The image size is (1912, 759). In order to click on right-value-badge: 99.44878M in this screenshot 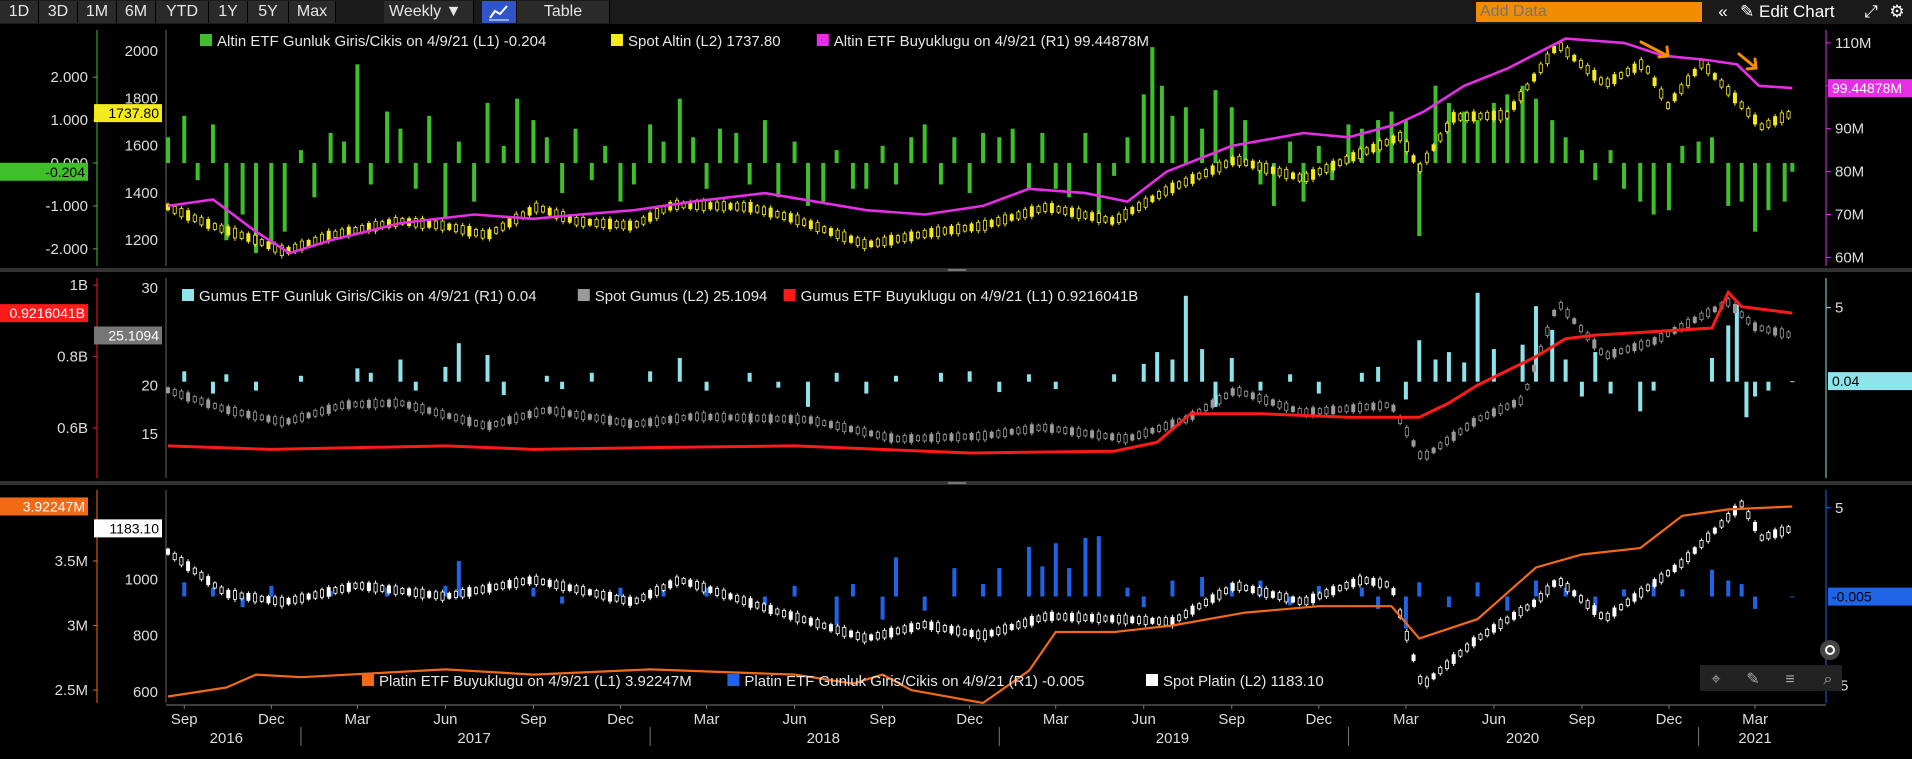, I will do `click(1870, 88)`.